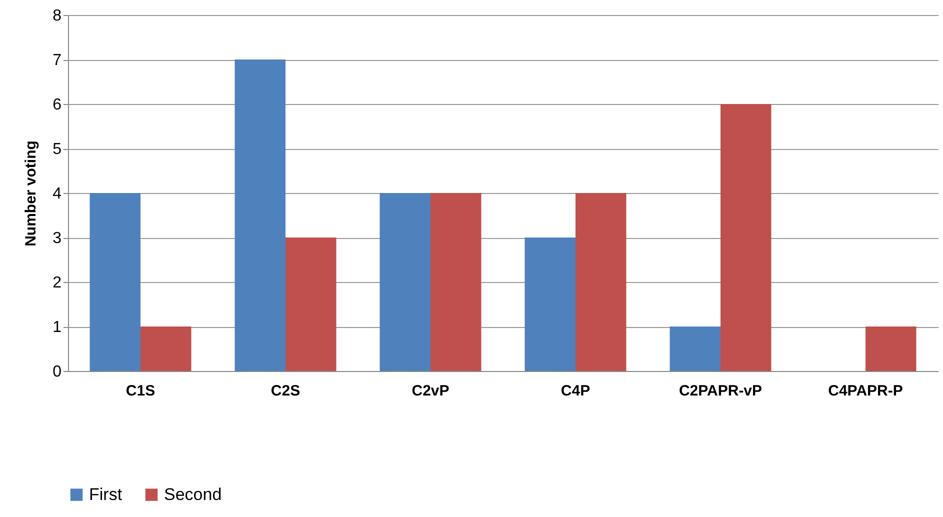 The height and width of the screenshot is (517, 943). Describe the element at coordinates (285, 391) in the screenshot. I see `x-tick-label: C2S` at that location.